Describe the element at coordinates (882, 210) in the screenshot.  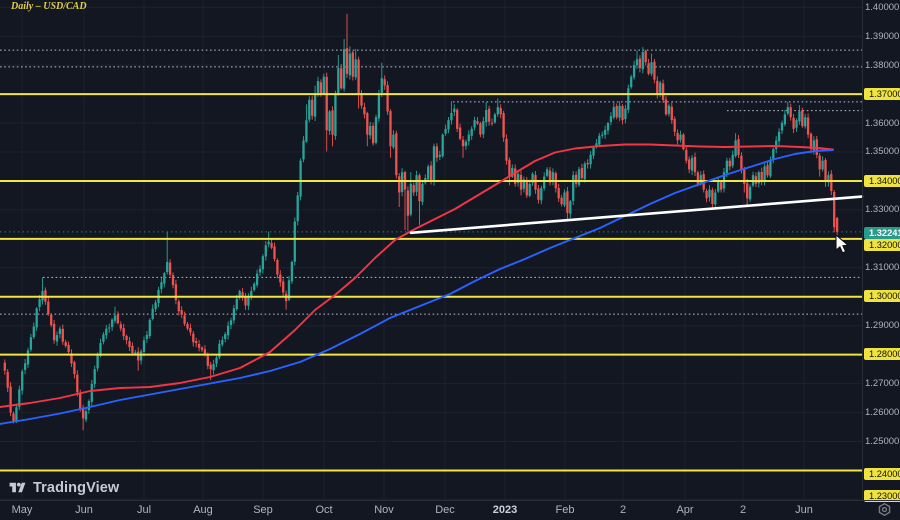
I see `price-axis-label: 1.33000` at that location.